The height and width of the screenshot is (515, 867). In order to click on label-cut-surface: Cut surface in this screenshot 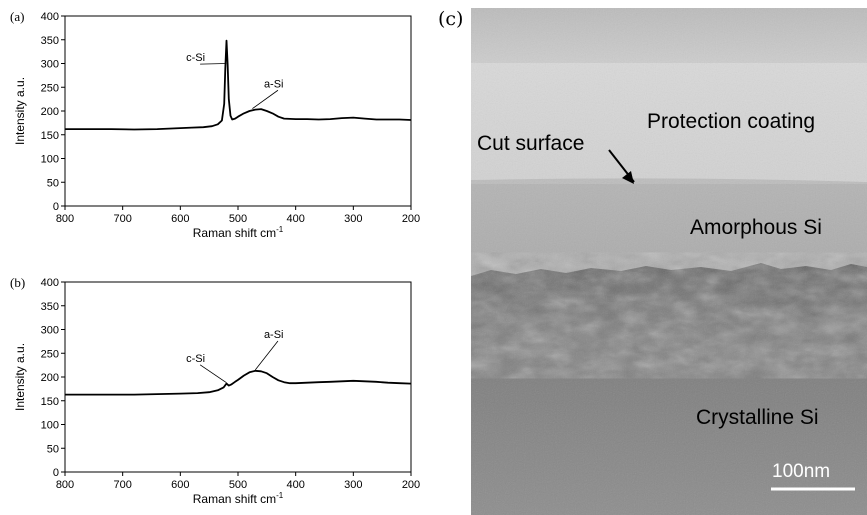, I will do `click(531, 143)`.